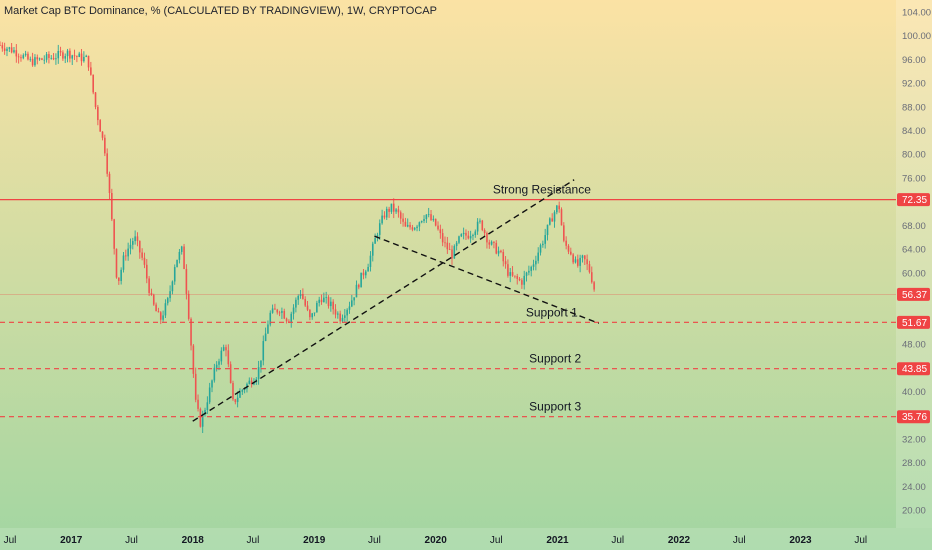 The image size is (932, 550). I want to click on price-badge-label: 43.85, so click(914, 369).